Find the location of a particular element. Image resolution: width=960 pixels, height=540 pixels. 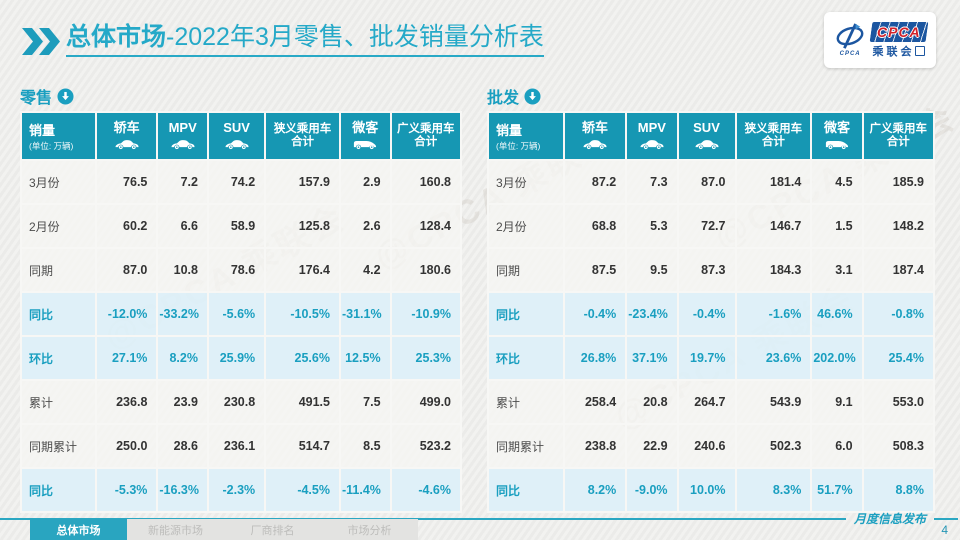

page-title-rest: -2022年3月零售、批发销量分析表 is located at coordinates (355, 37).